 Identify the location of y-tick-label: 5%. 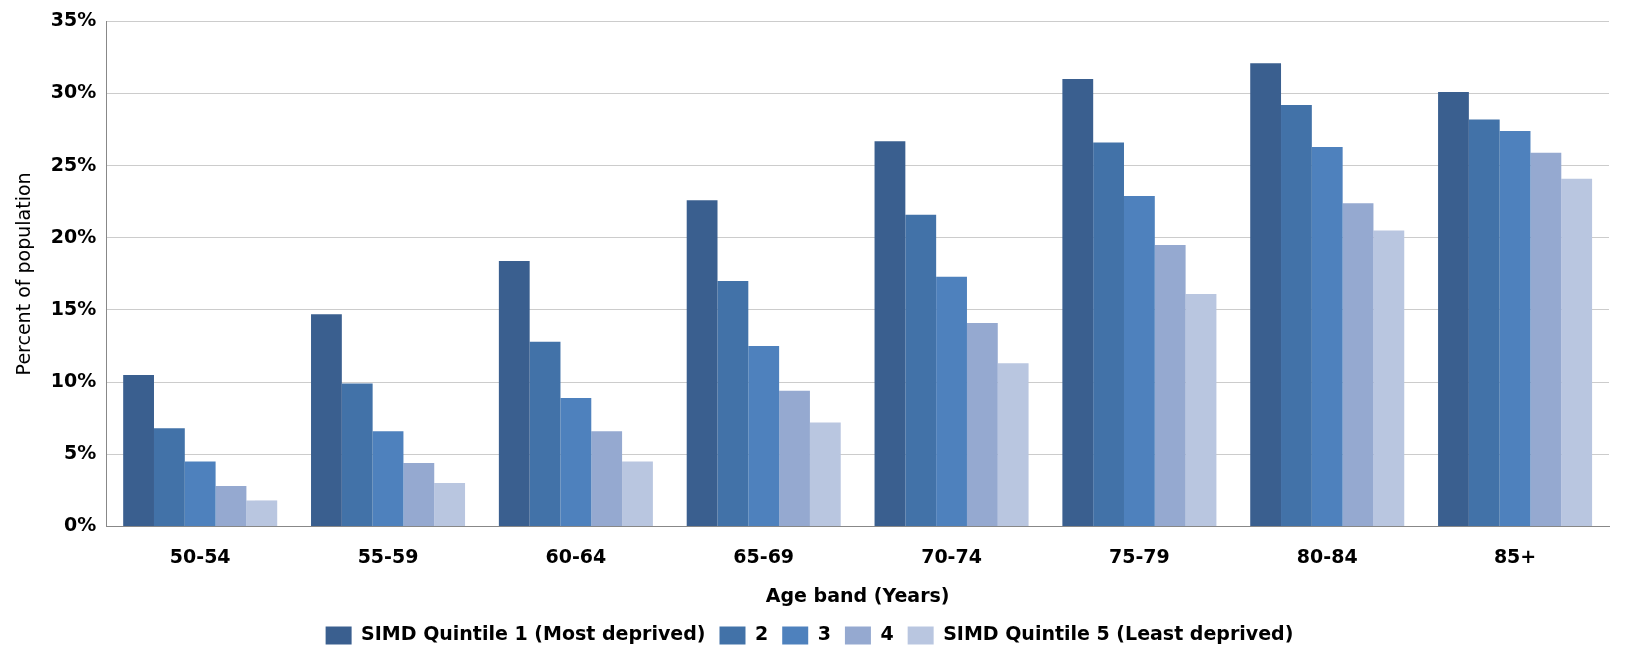
(80, 452).